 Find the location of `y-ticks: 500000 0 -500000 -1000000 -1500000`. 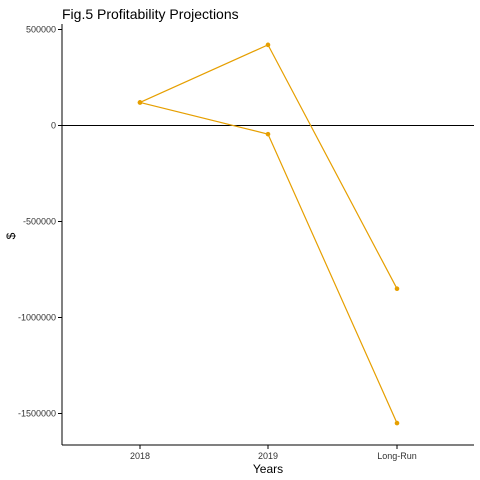

y-ticks: 500000 0 -500000 -1000000 -1500000 is located at coordinates (40, 222).